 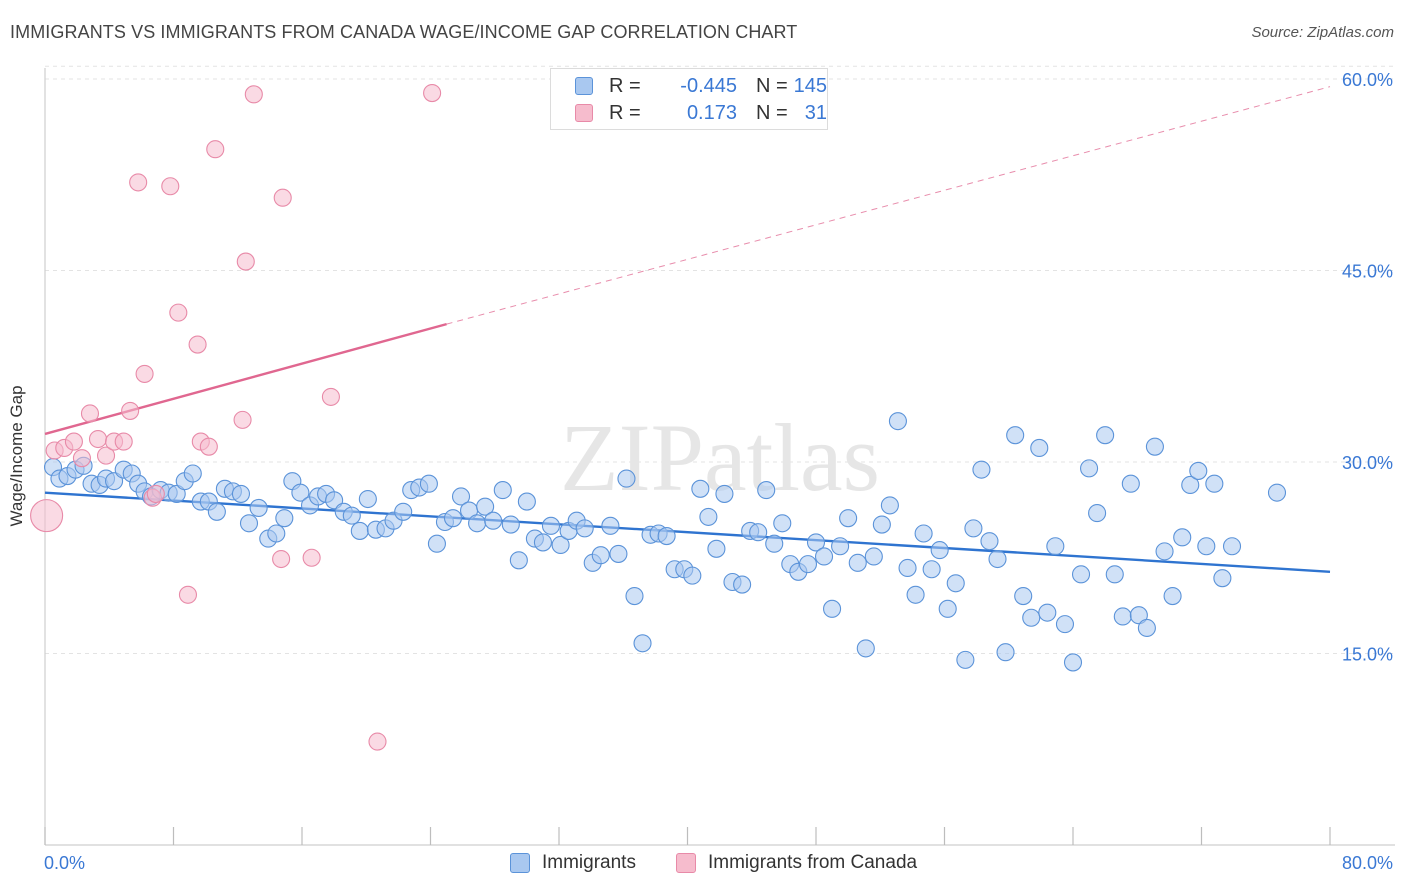 What do you see at coordinates (16, 456) in the screenshot?
I see `y-axis-label: Wage/Income Gap` at bounding box center [16, 456].